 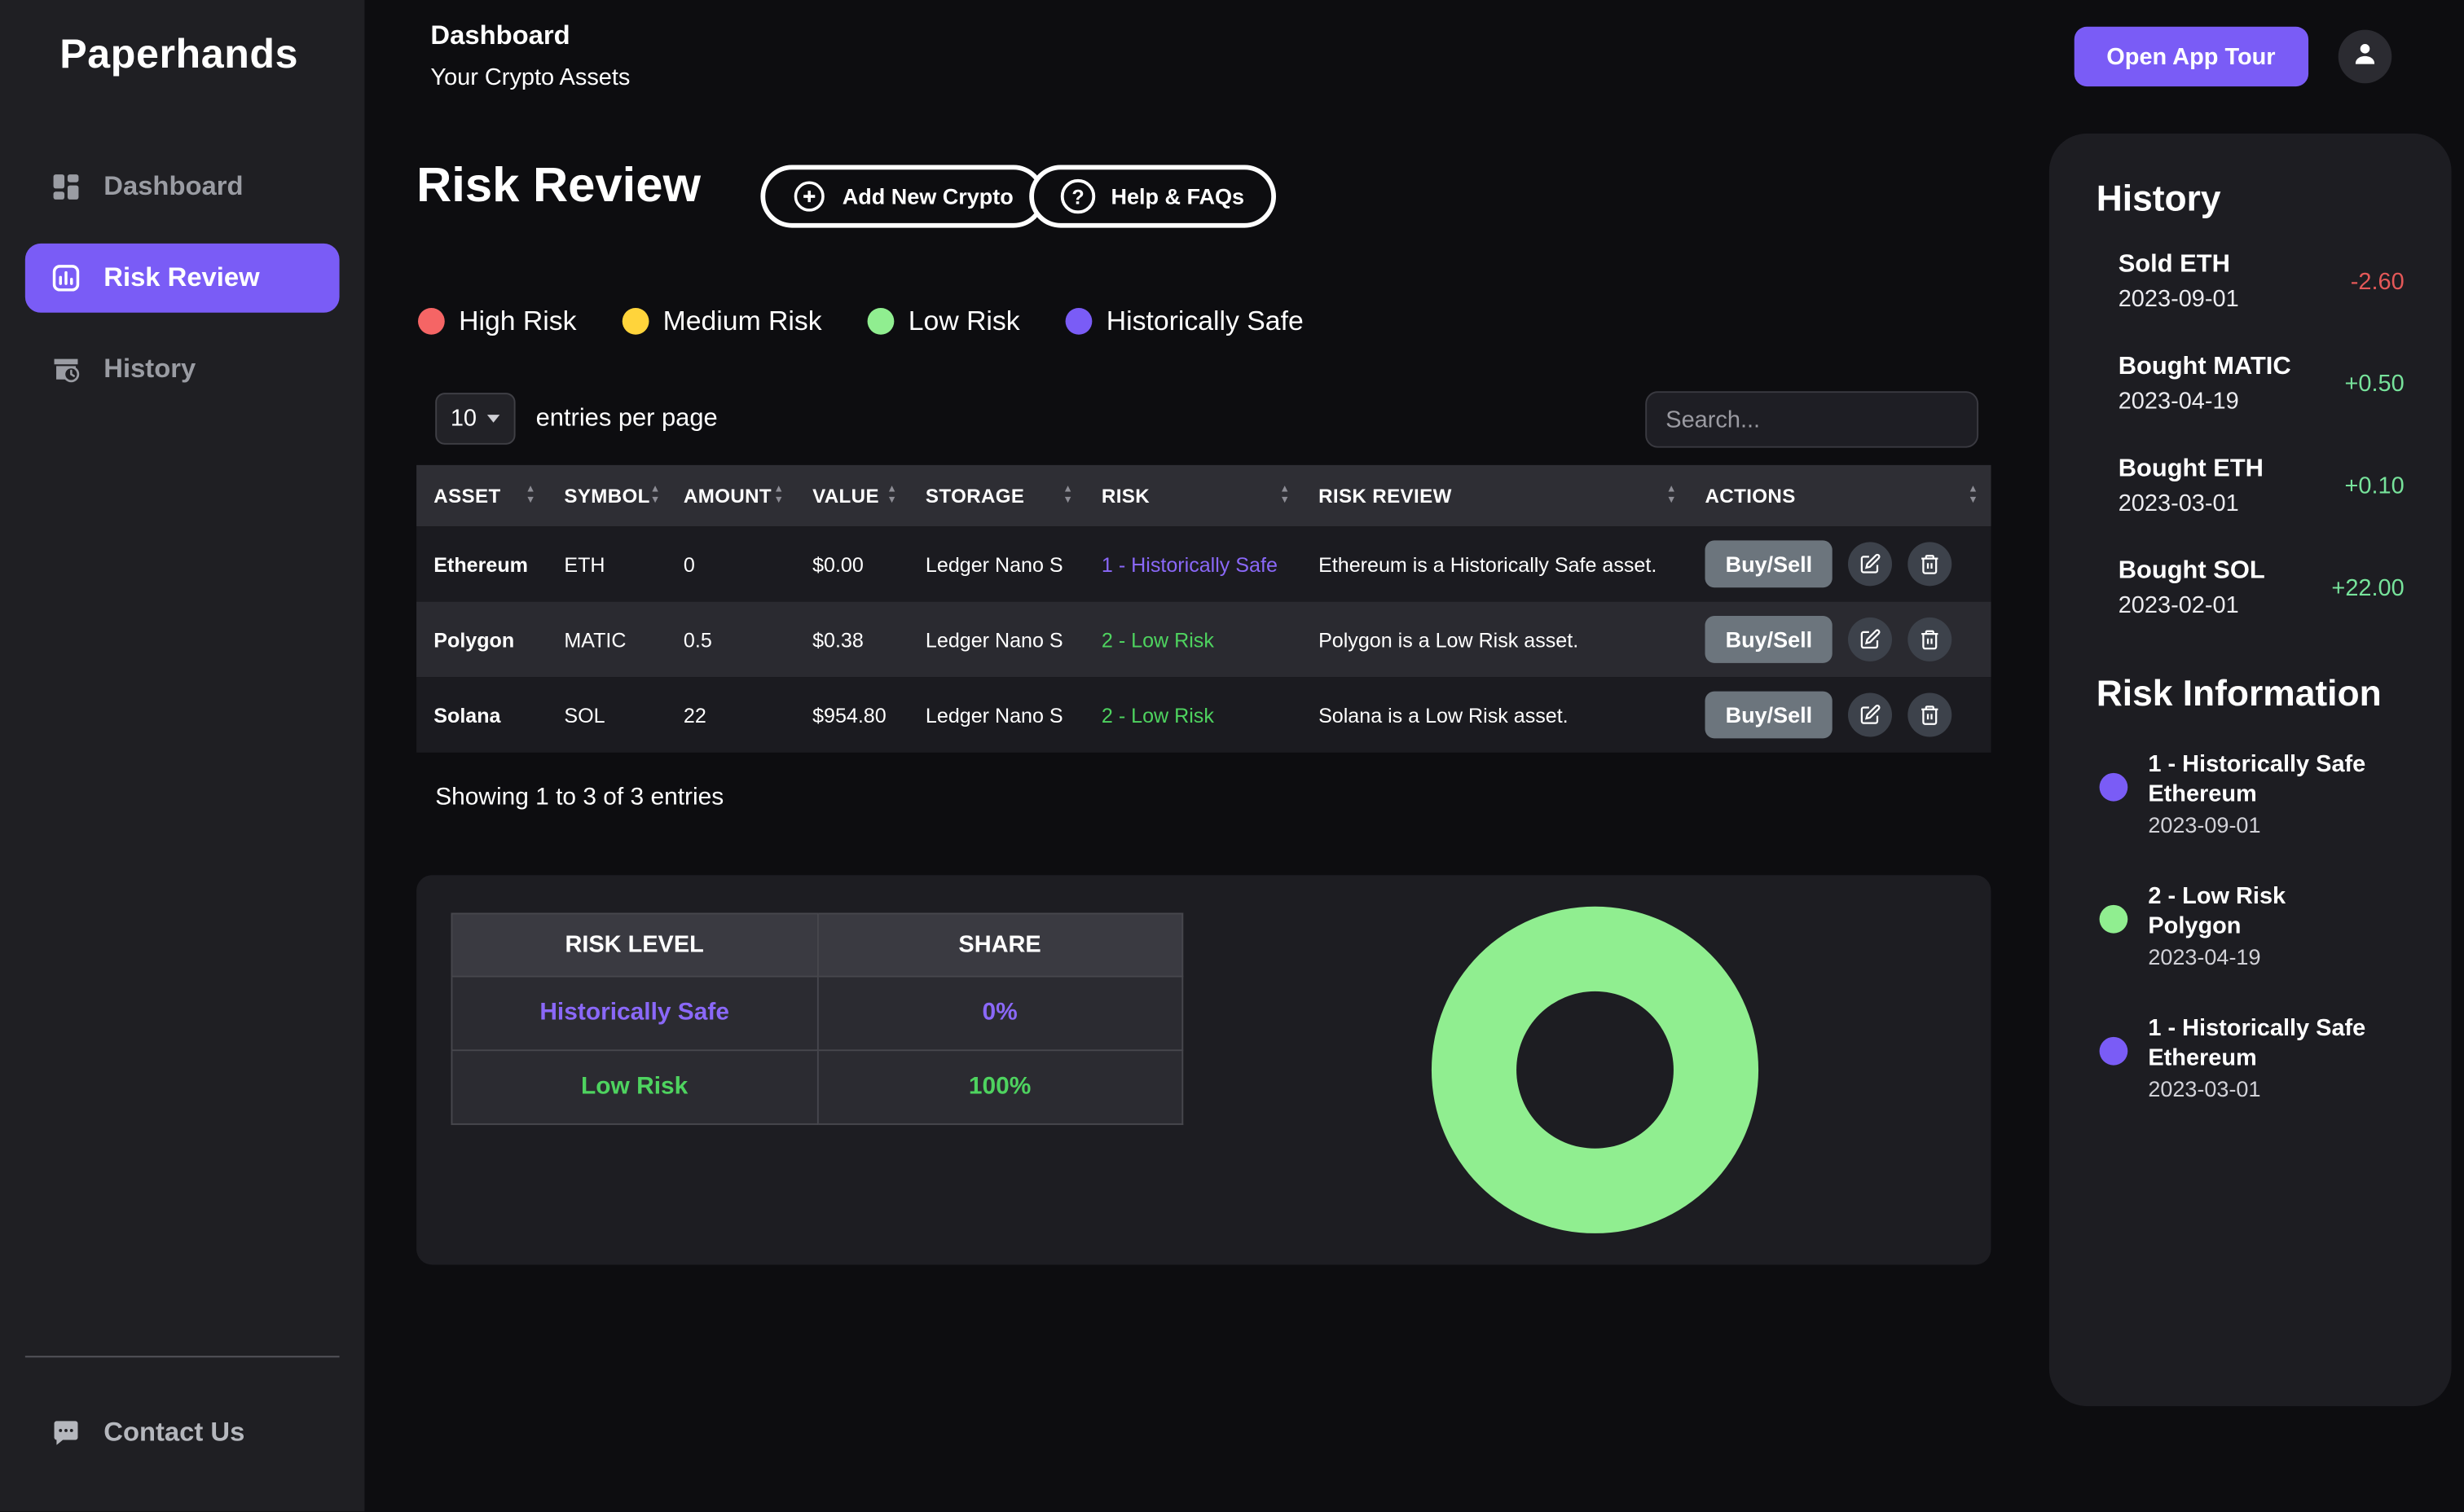 What do you see at coordinates (1178, 196) in the screenshot?
I see `help-faqs-label: Help & FAQs` at bounding box center [1178, 196].